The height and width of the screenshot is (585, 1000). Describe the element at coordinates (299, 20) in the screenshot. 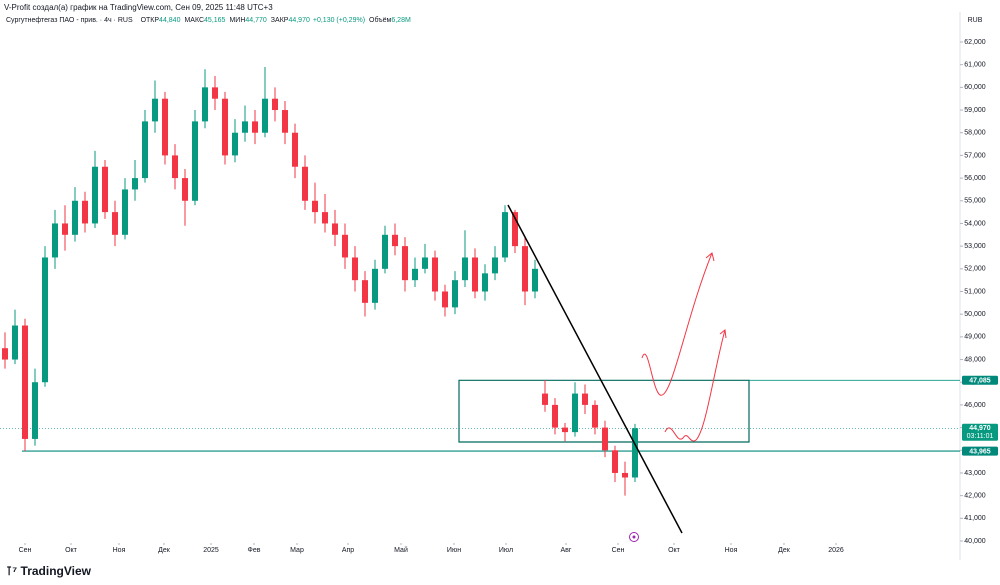

I see `legend-value: 44,970` at that location.